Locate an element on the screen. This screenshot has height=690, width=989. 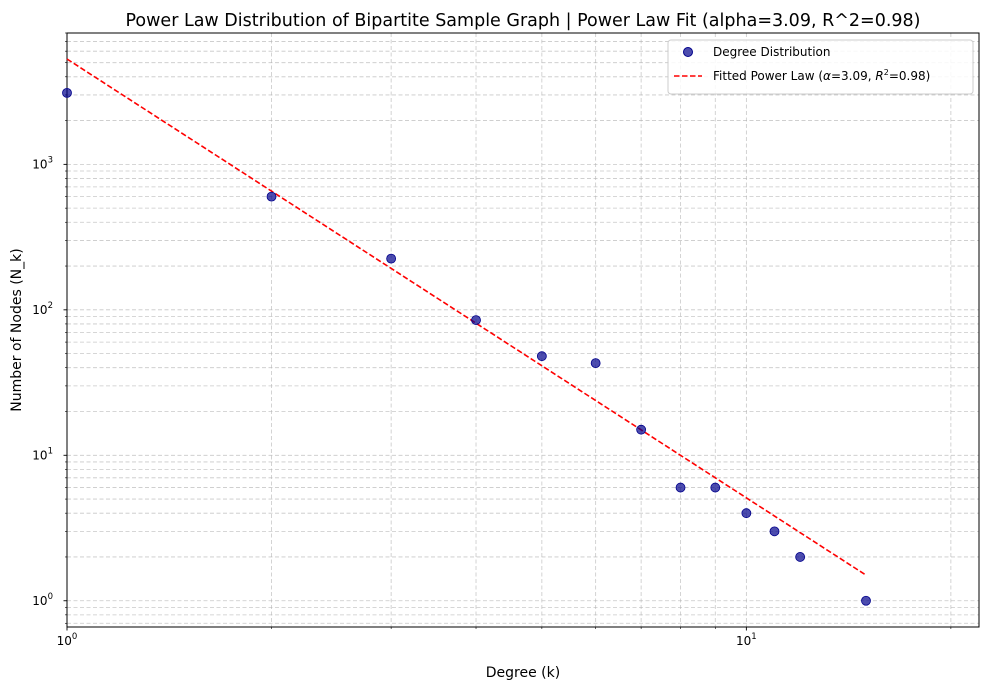
y-axis-title: Number of Nodes (N_k) is located at coordinates (17, 329).